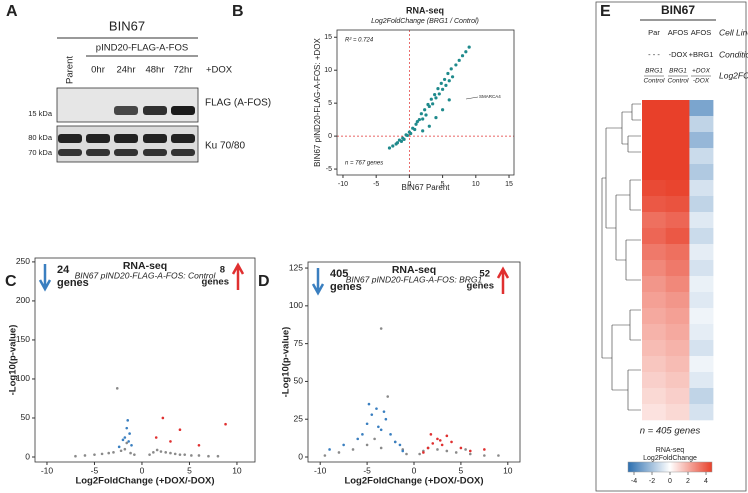 The image size is (748, 493). Describe the element at coordinates (264, 281) in the screenshot. I see `panel-label: D` at that location.